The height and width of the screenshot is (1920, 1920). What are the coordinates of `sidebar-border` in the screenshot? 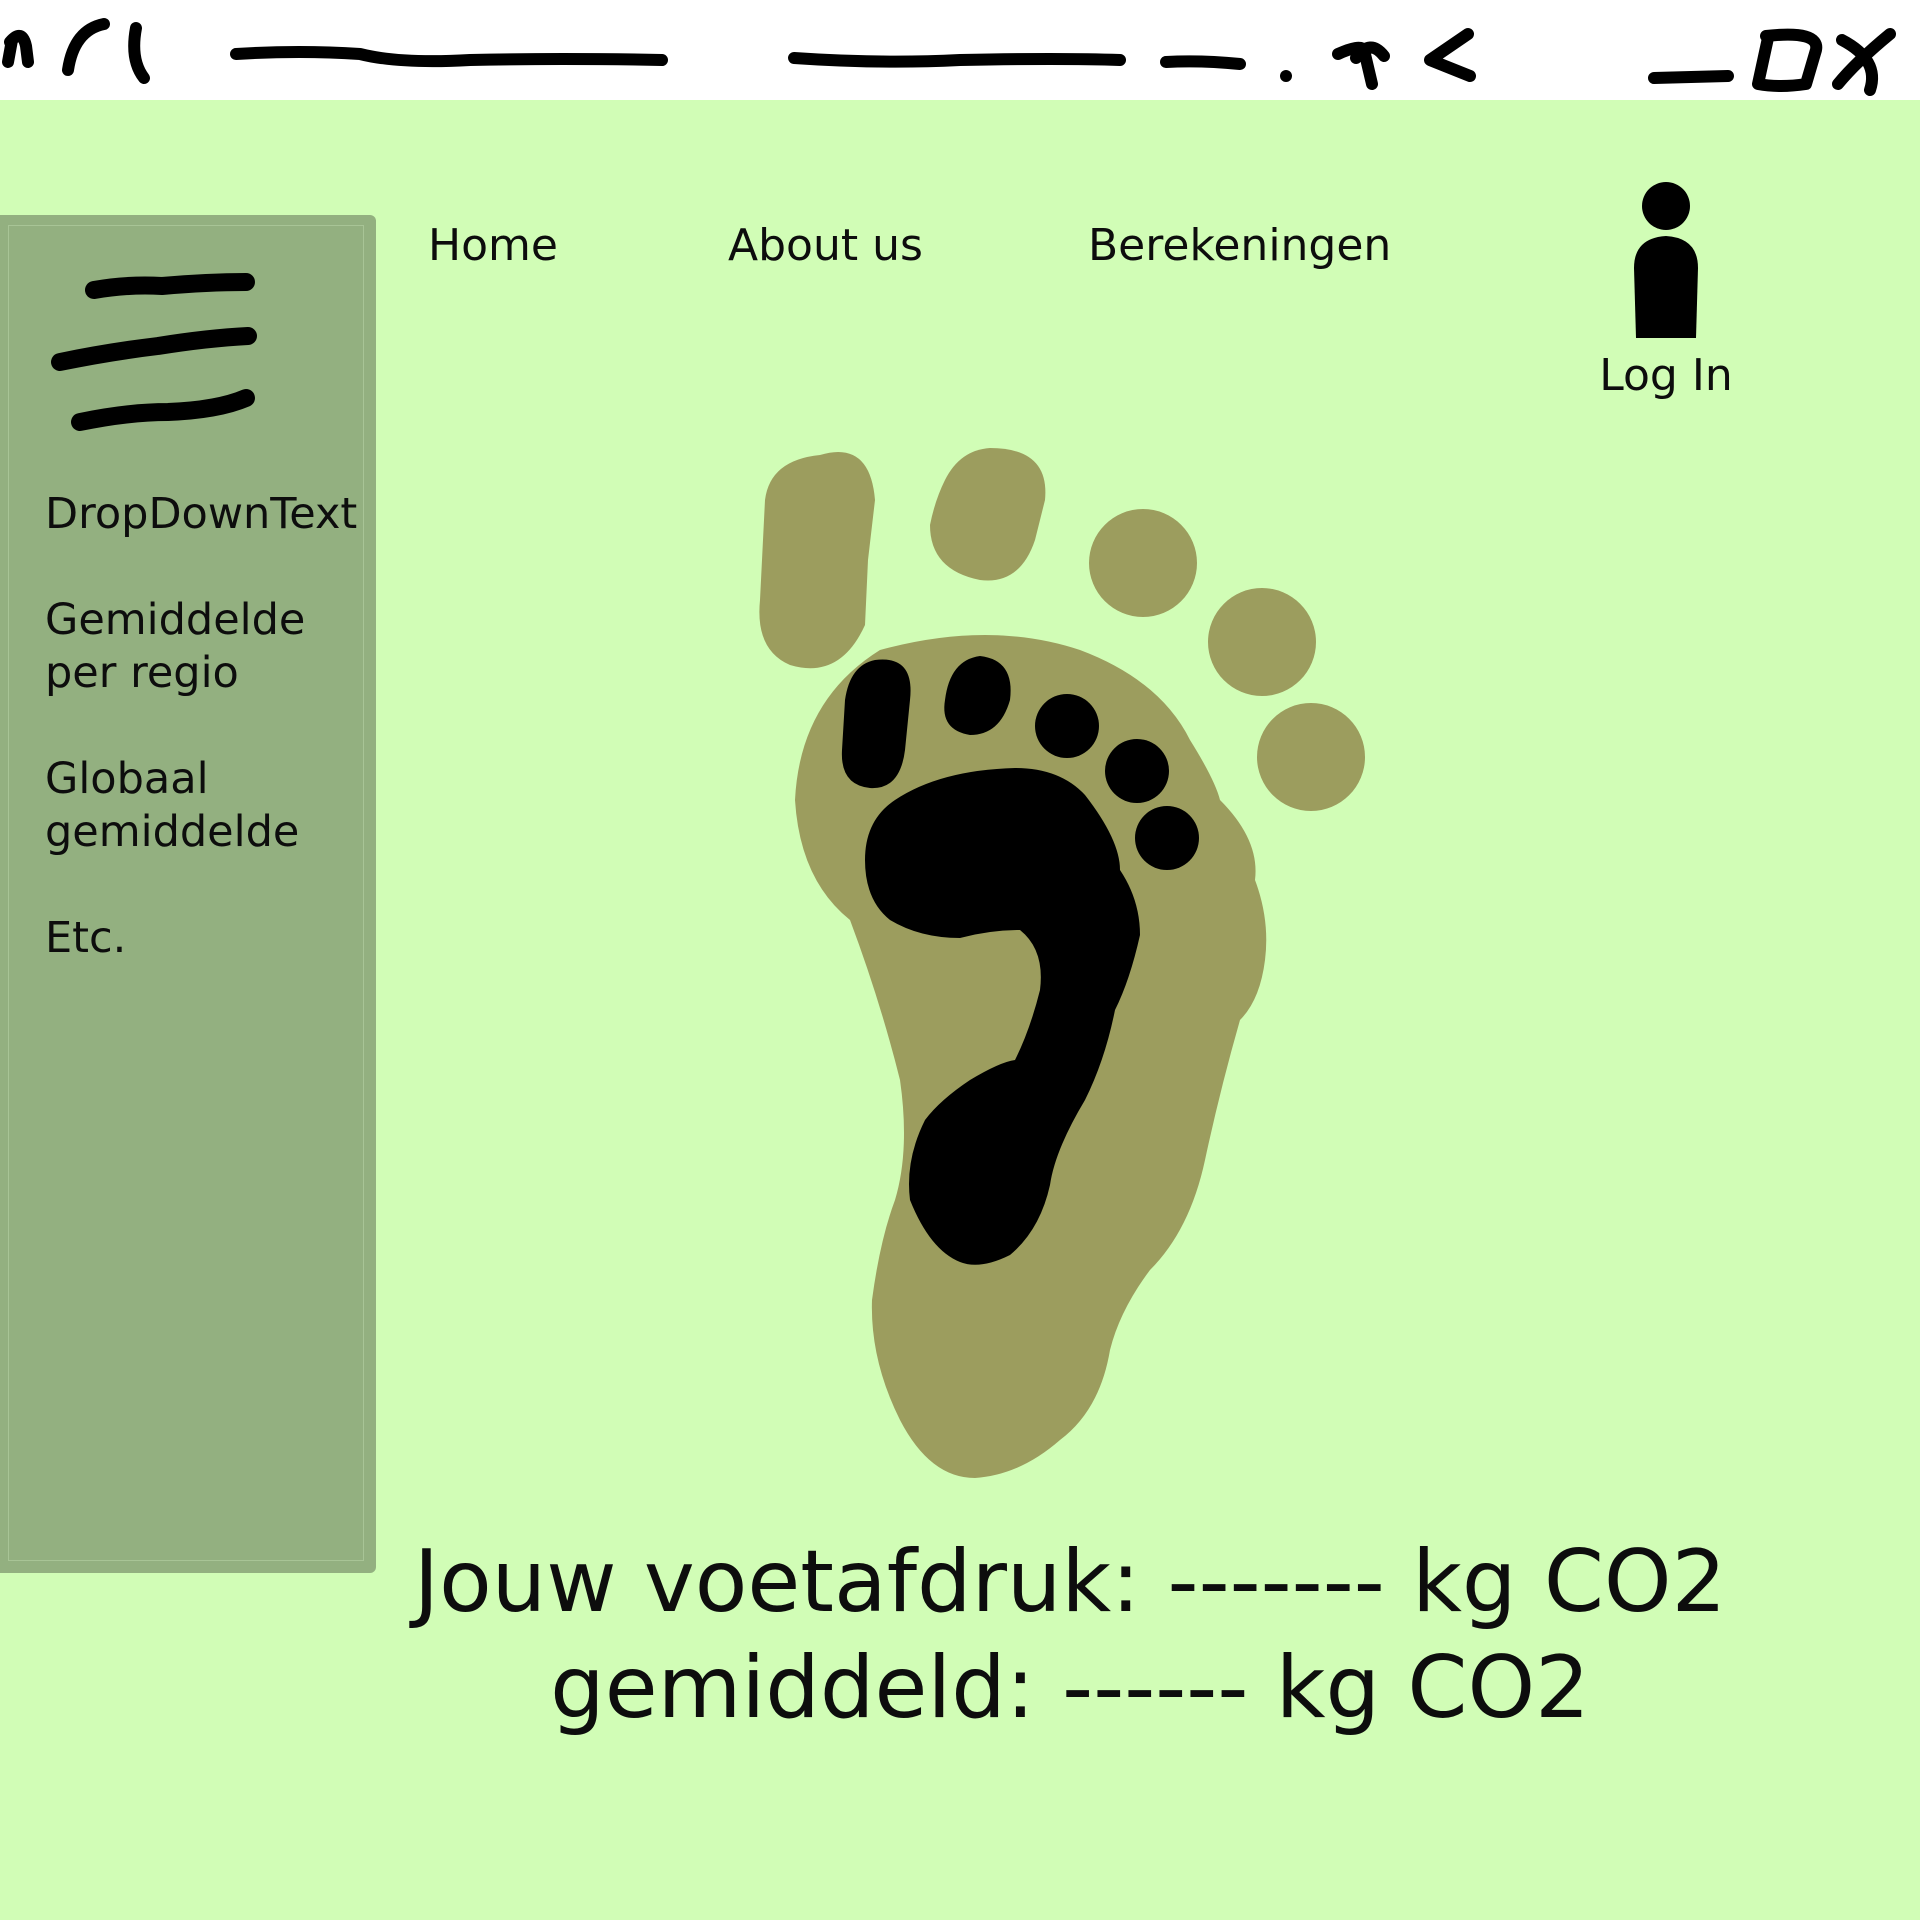 It's located at (186, 893).